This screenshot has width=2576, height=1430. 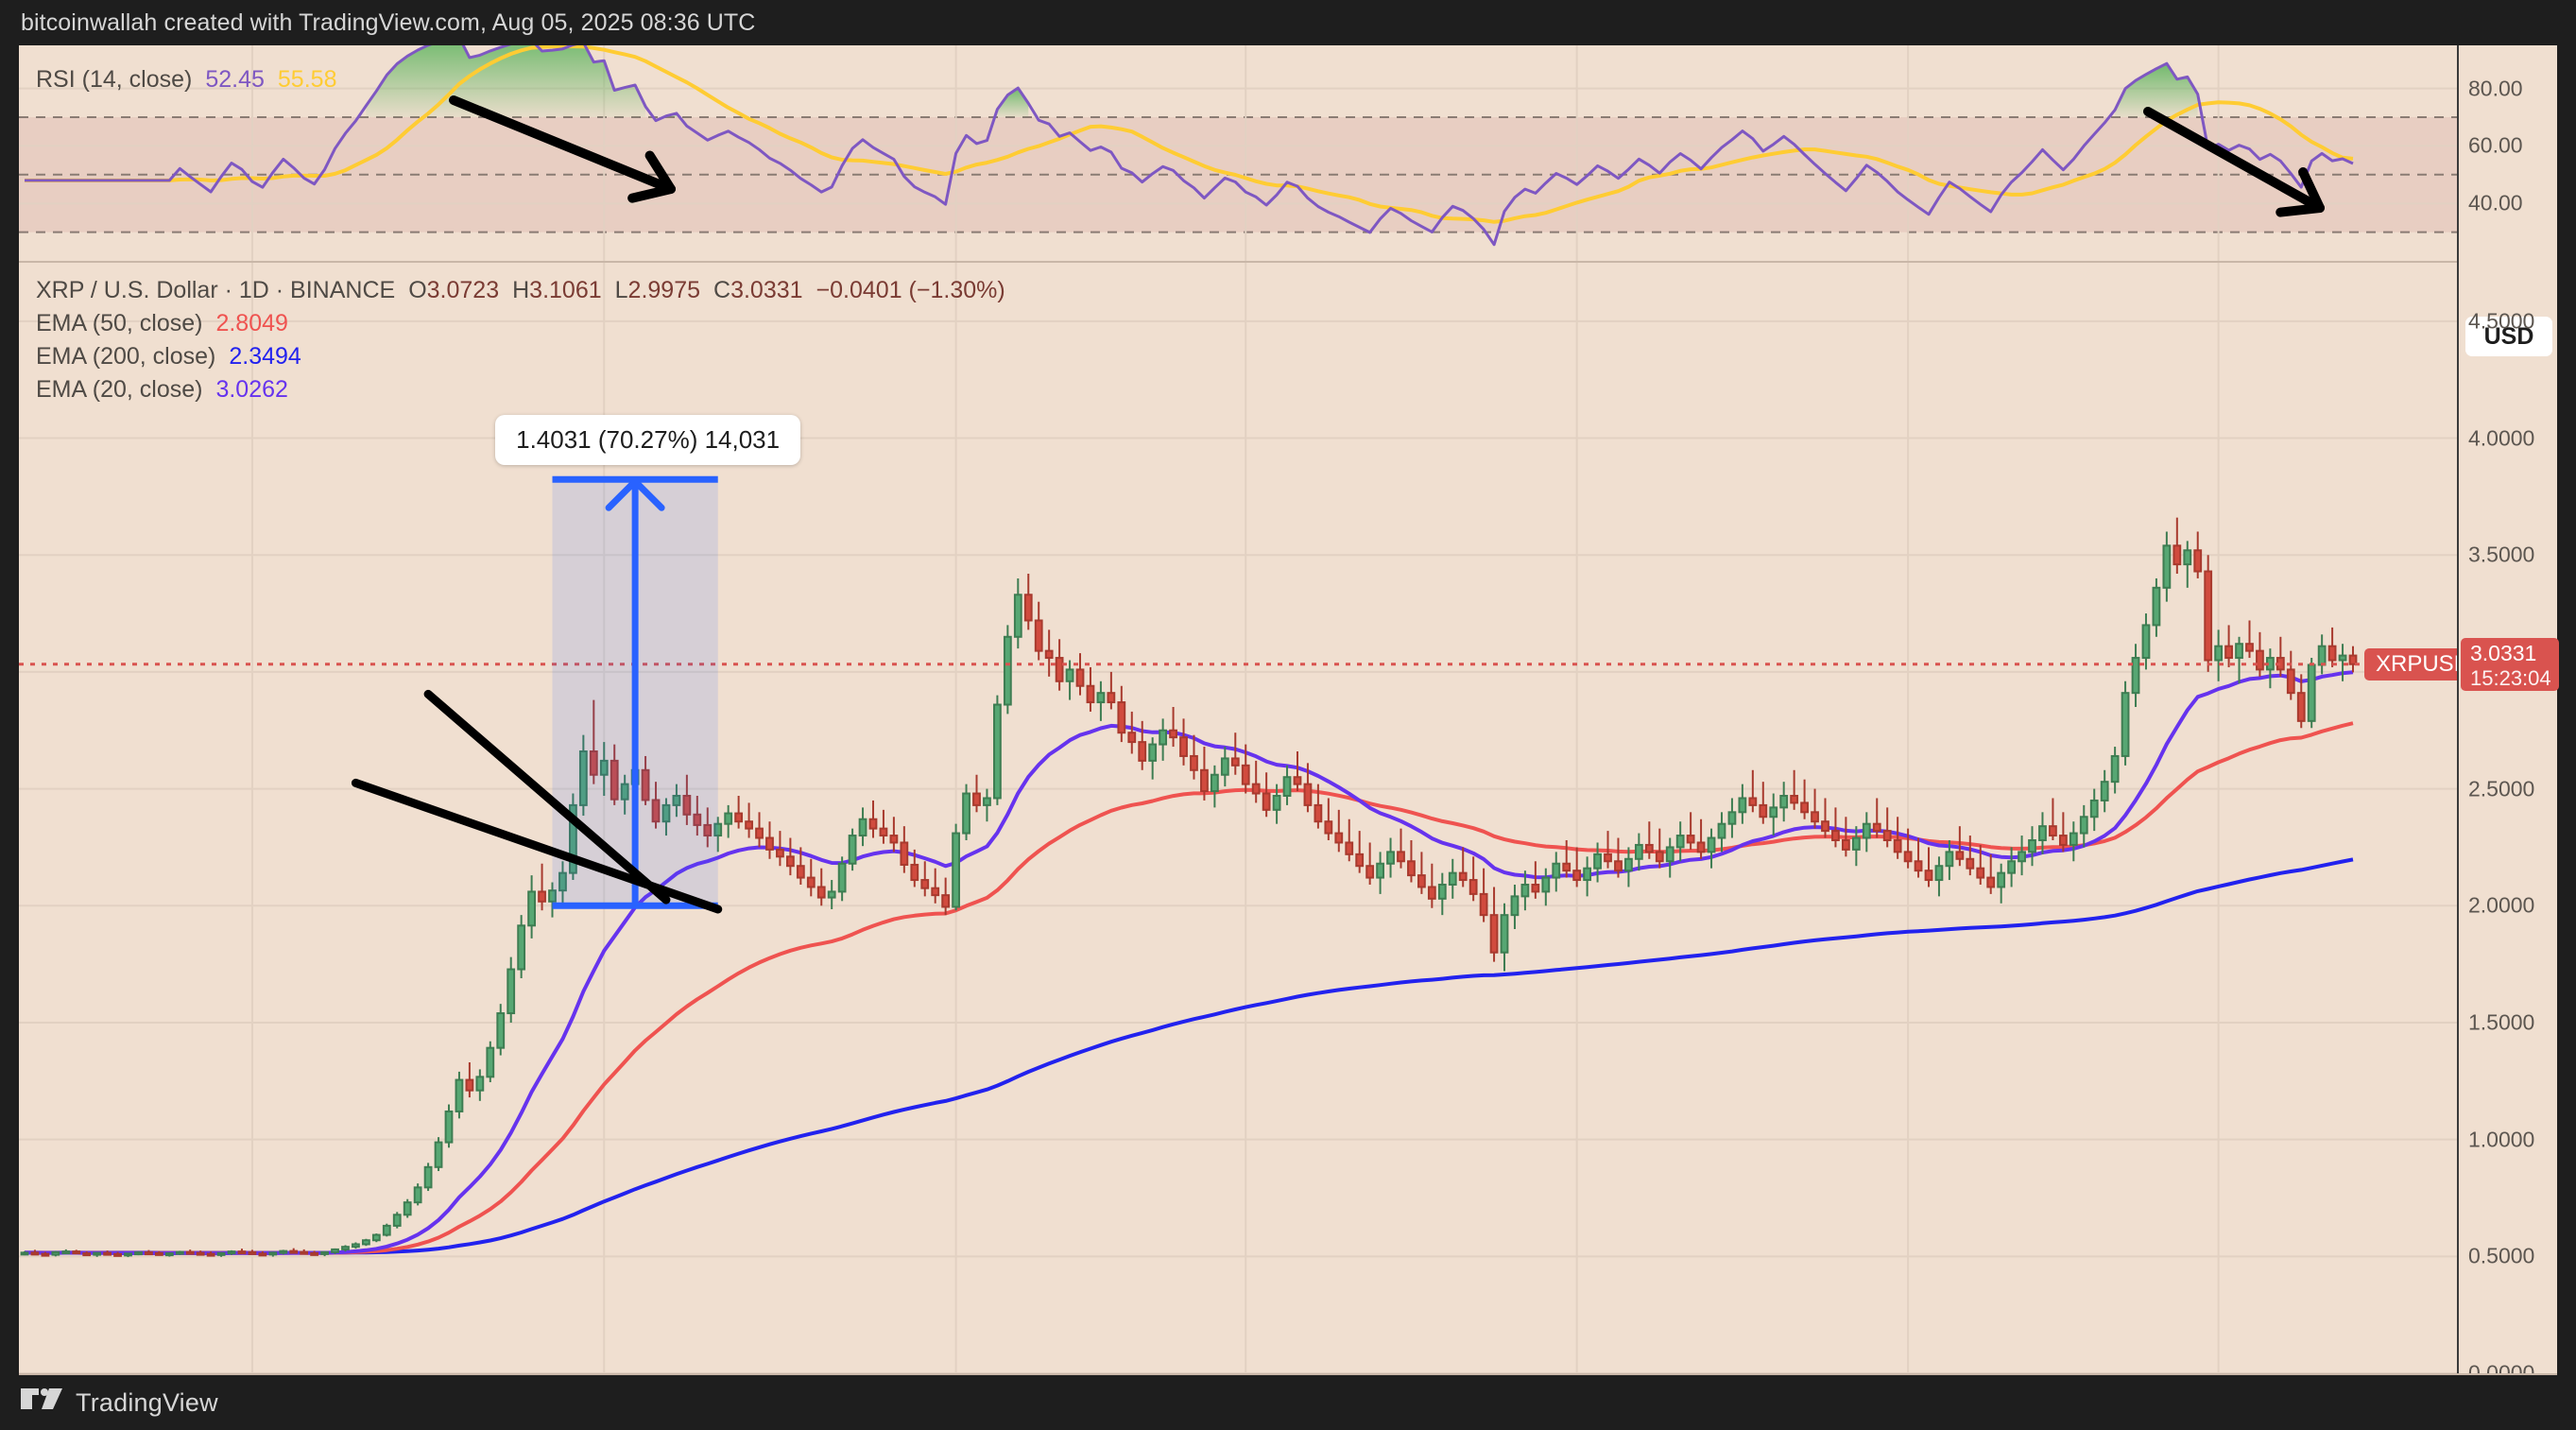 What do you see at coordinates (2495, 88) in the screenshot?
I see `rsi-tick-label: 80.00` at bounding box center [2495, 88].